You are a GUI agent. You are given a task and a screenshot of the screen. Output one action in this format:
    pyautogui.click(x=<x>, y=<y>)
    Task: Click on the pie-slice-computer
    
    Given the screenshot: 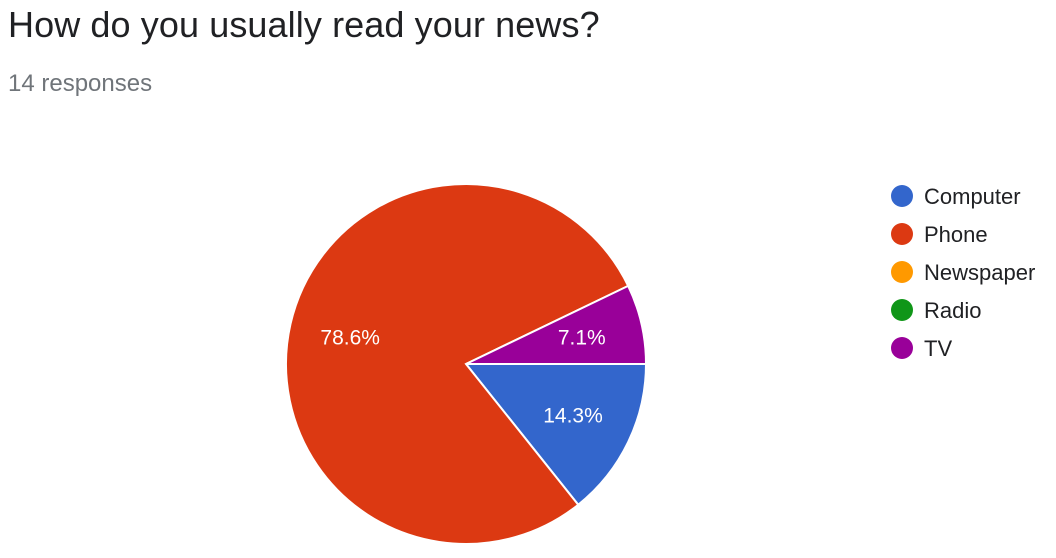 What is the action you would take?
    pyautogui.click(x=555, y=435)
    